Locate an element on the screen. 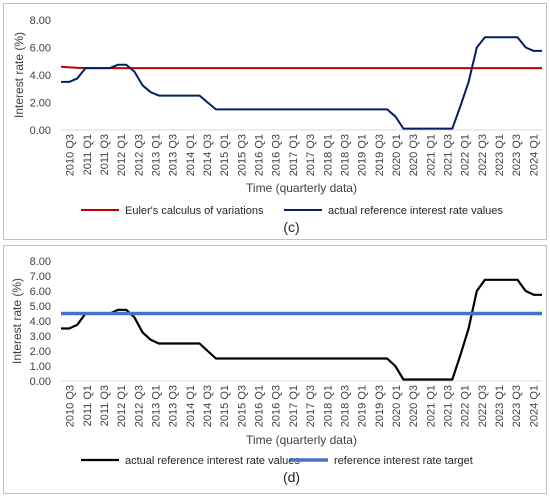  y-tick-label: 1.00 is located at coordinates (40, 367).